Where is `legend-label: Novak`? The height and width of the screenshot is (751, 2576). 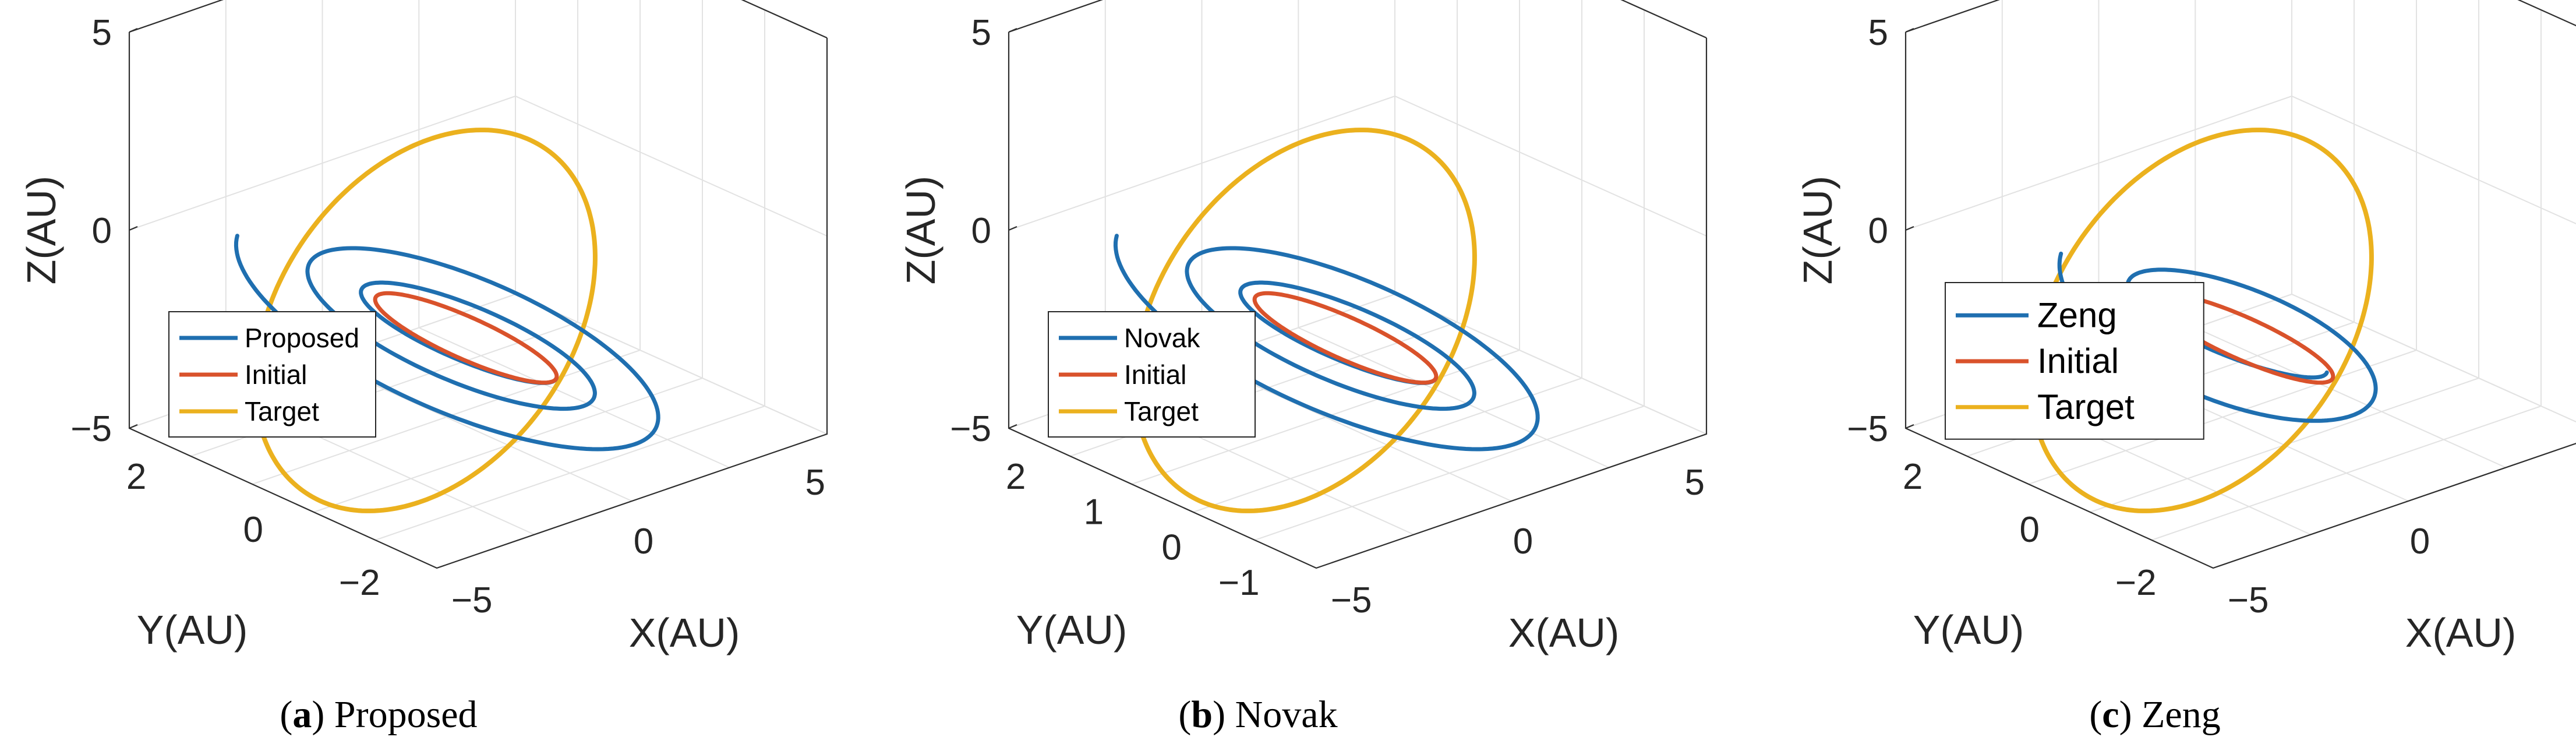
legend-label: Novak is located at coordinates (1162, 338).